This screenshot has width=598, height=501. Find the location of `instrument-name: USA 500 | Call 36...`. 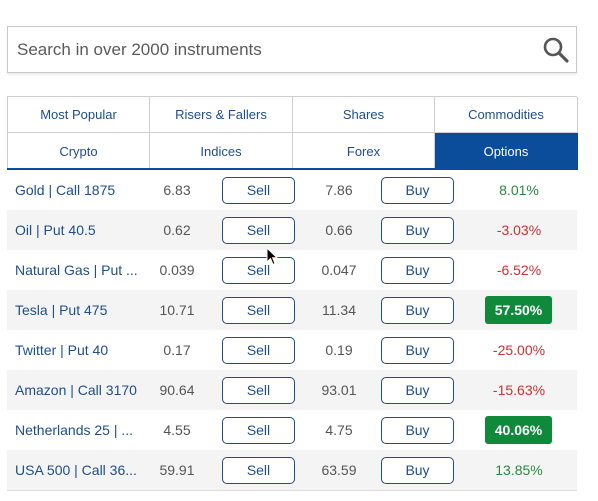

instrument-name: USA 500 | Call 36... is located at coordinates (76, 470).